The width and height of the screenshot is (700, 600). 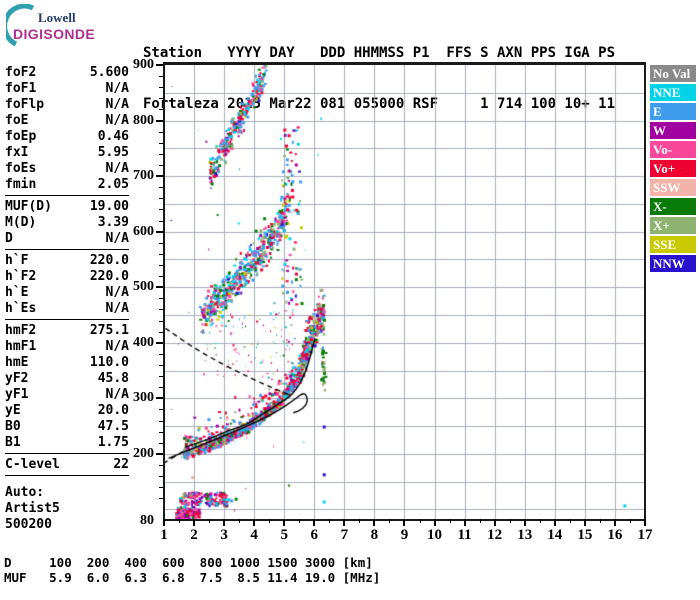 What do you see at coordinates (32, 464) in the screenshot?
I see `parameter-label: C-level` at bounding box center [32, 464].